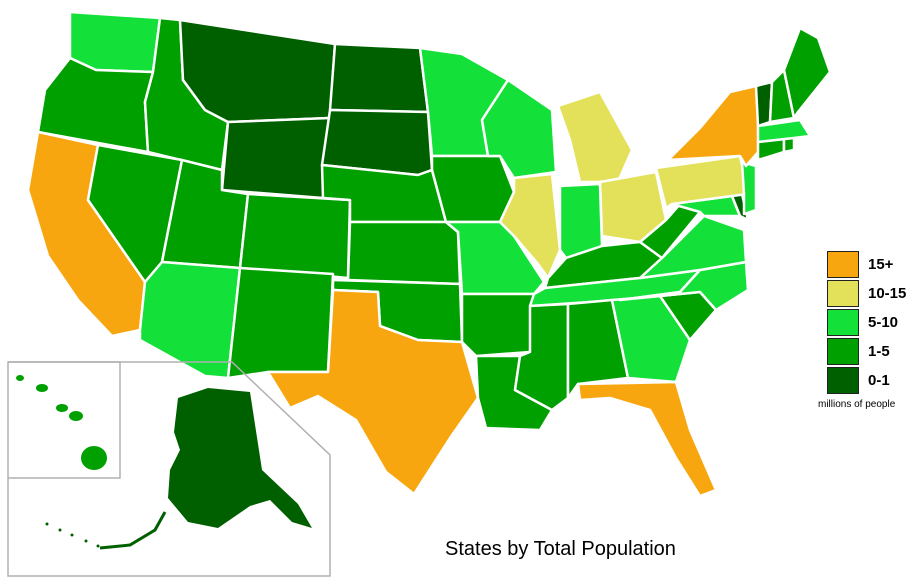  I want to click on hawaii-inset-frame, so click(64, 420).